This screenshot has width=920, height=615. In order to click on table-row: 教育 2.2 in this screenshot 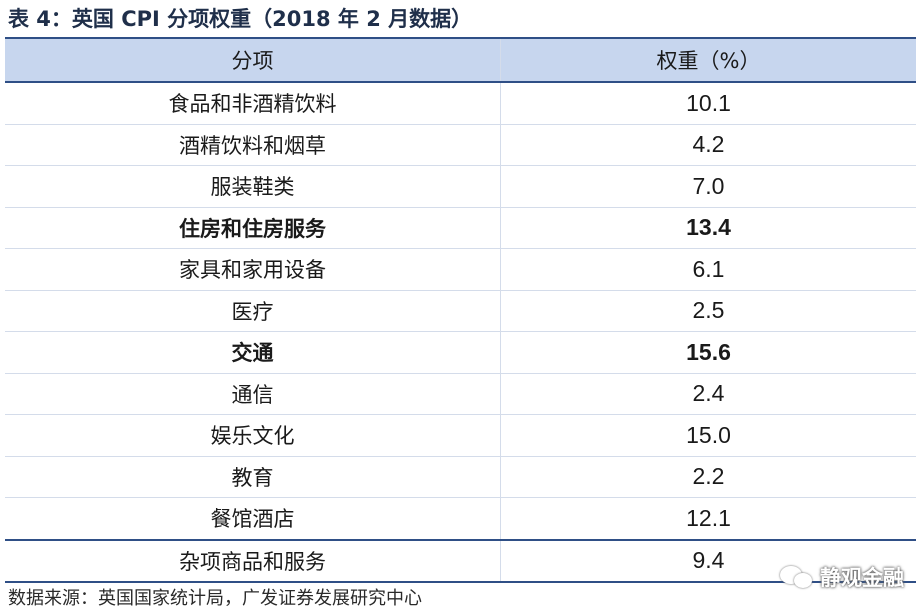, I will do `click(460, 477)`.